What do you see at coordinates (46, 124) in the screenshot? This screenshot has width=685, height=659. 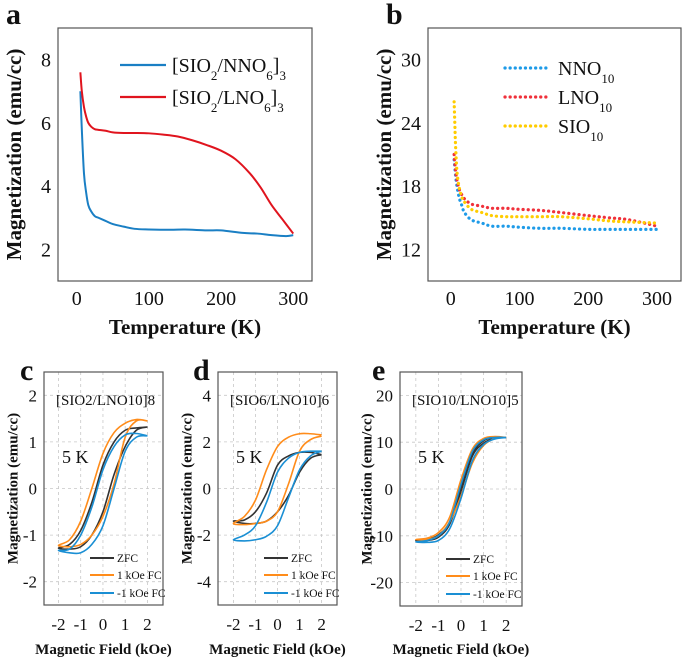 I see `y-tick-label: 6` at bounding box center [46, 124].